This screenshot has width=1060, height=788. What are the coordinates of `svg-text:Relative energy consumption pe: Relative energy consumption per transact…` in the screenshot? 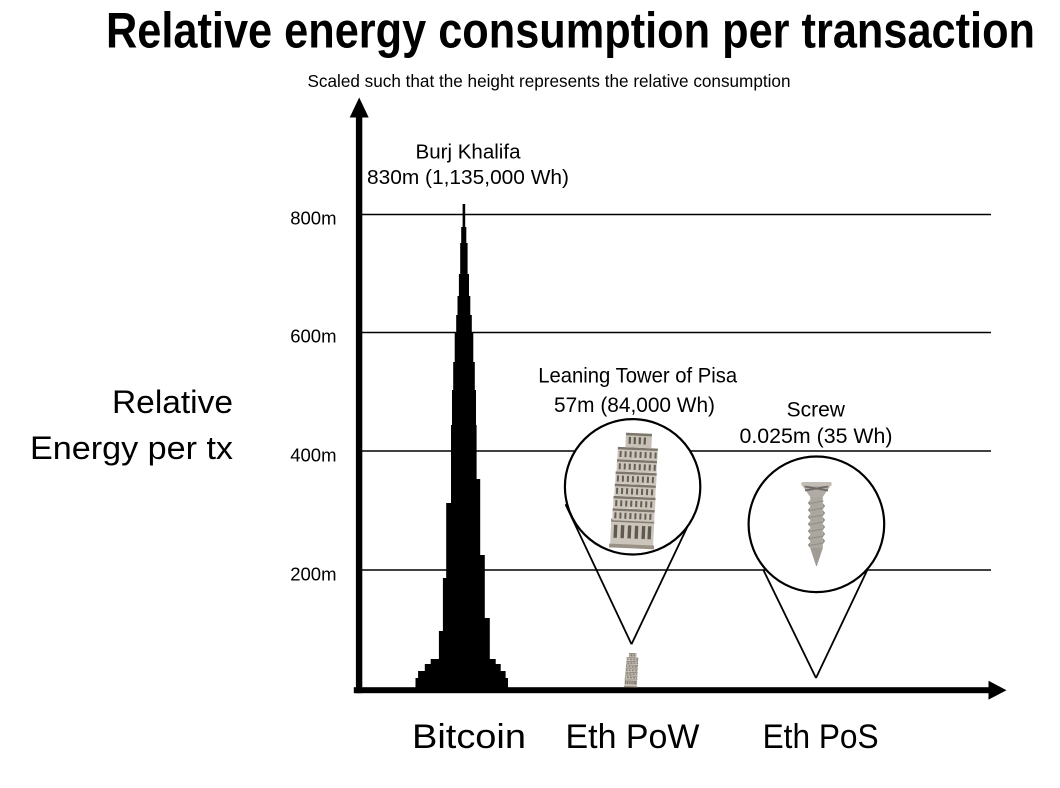 It's located at (570, 31).